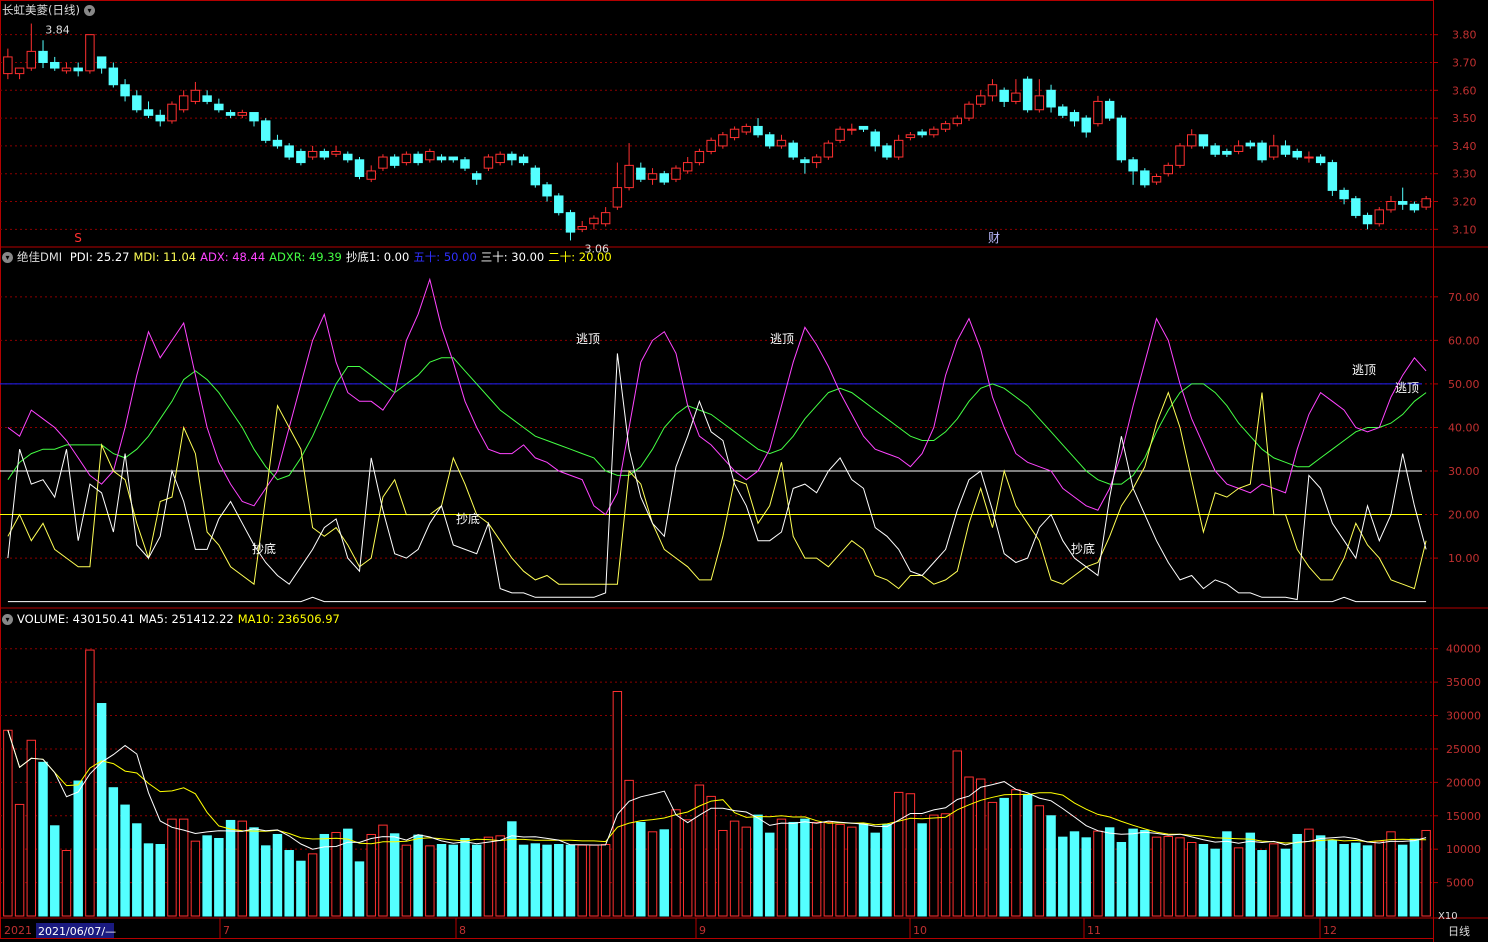 The width and height of the screenshot is (1488, 942). I want to click on dmi-legend-1: MDI: 11.04, so click(165, 257).